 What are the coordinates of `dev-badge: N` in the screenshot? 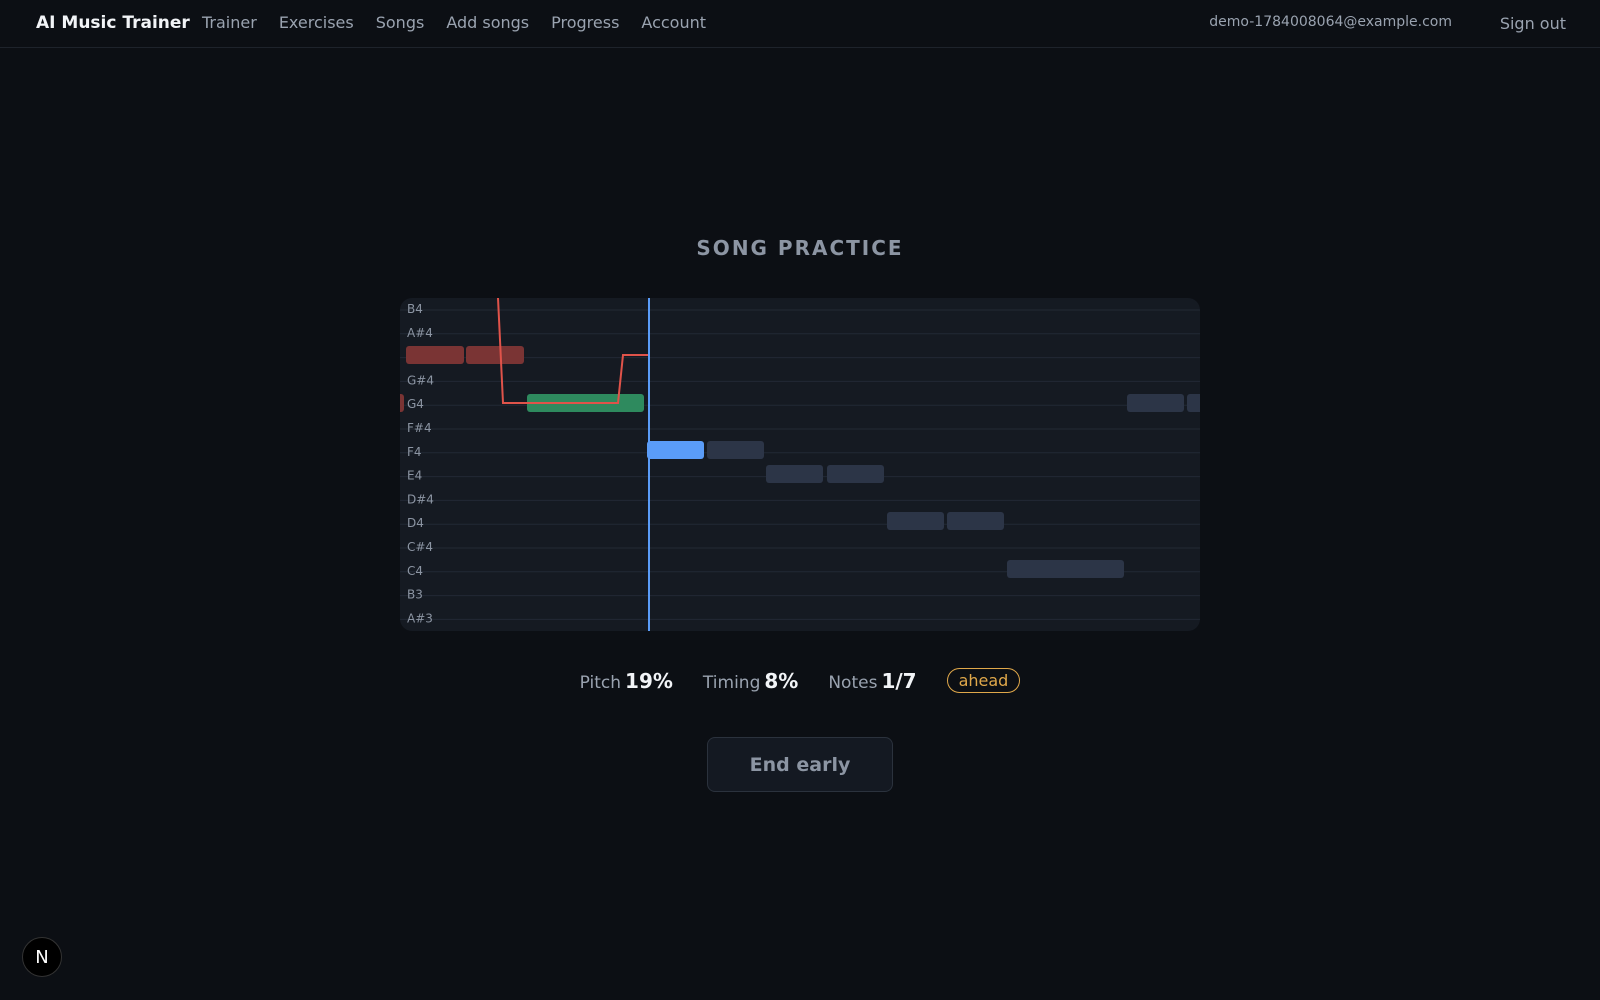 It's located at (42, 957).